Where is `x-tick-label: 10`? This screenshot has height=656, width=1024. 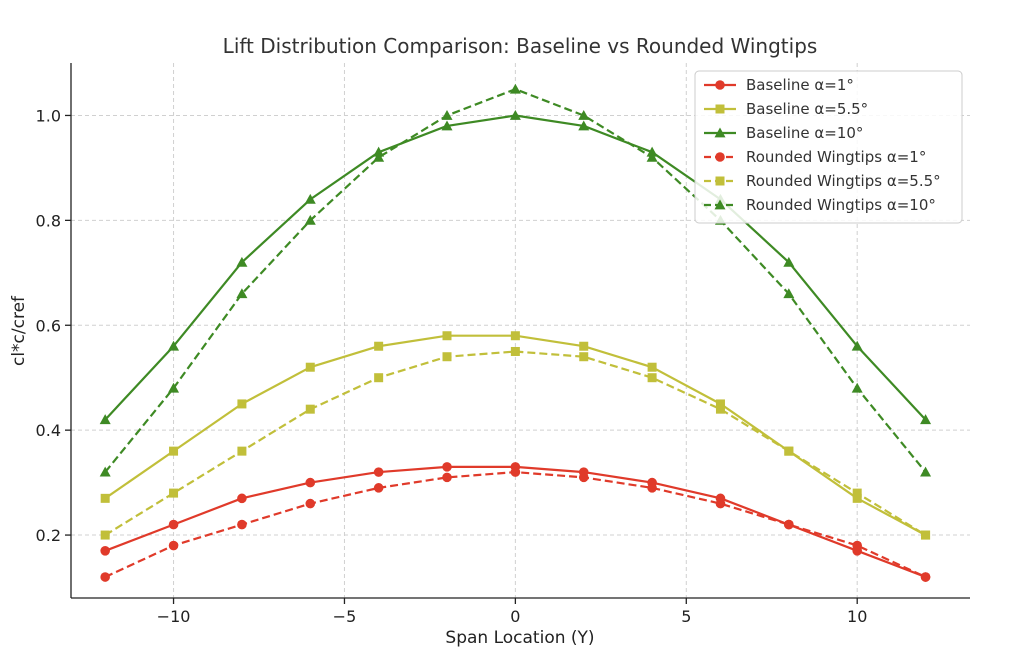
x-tick-label: 10 is located at coordinates (857, 616).